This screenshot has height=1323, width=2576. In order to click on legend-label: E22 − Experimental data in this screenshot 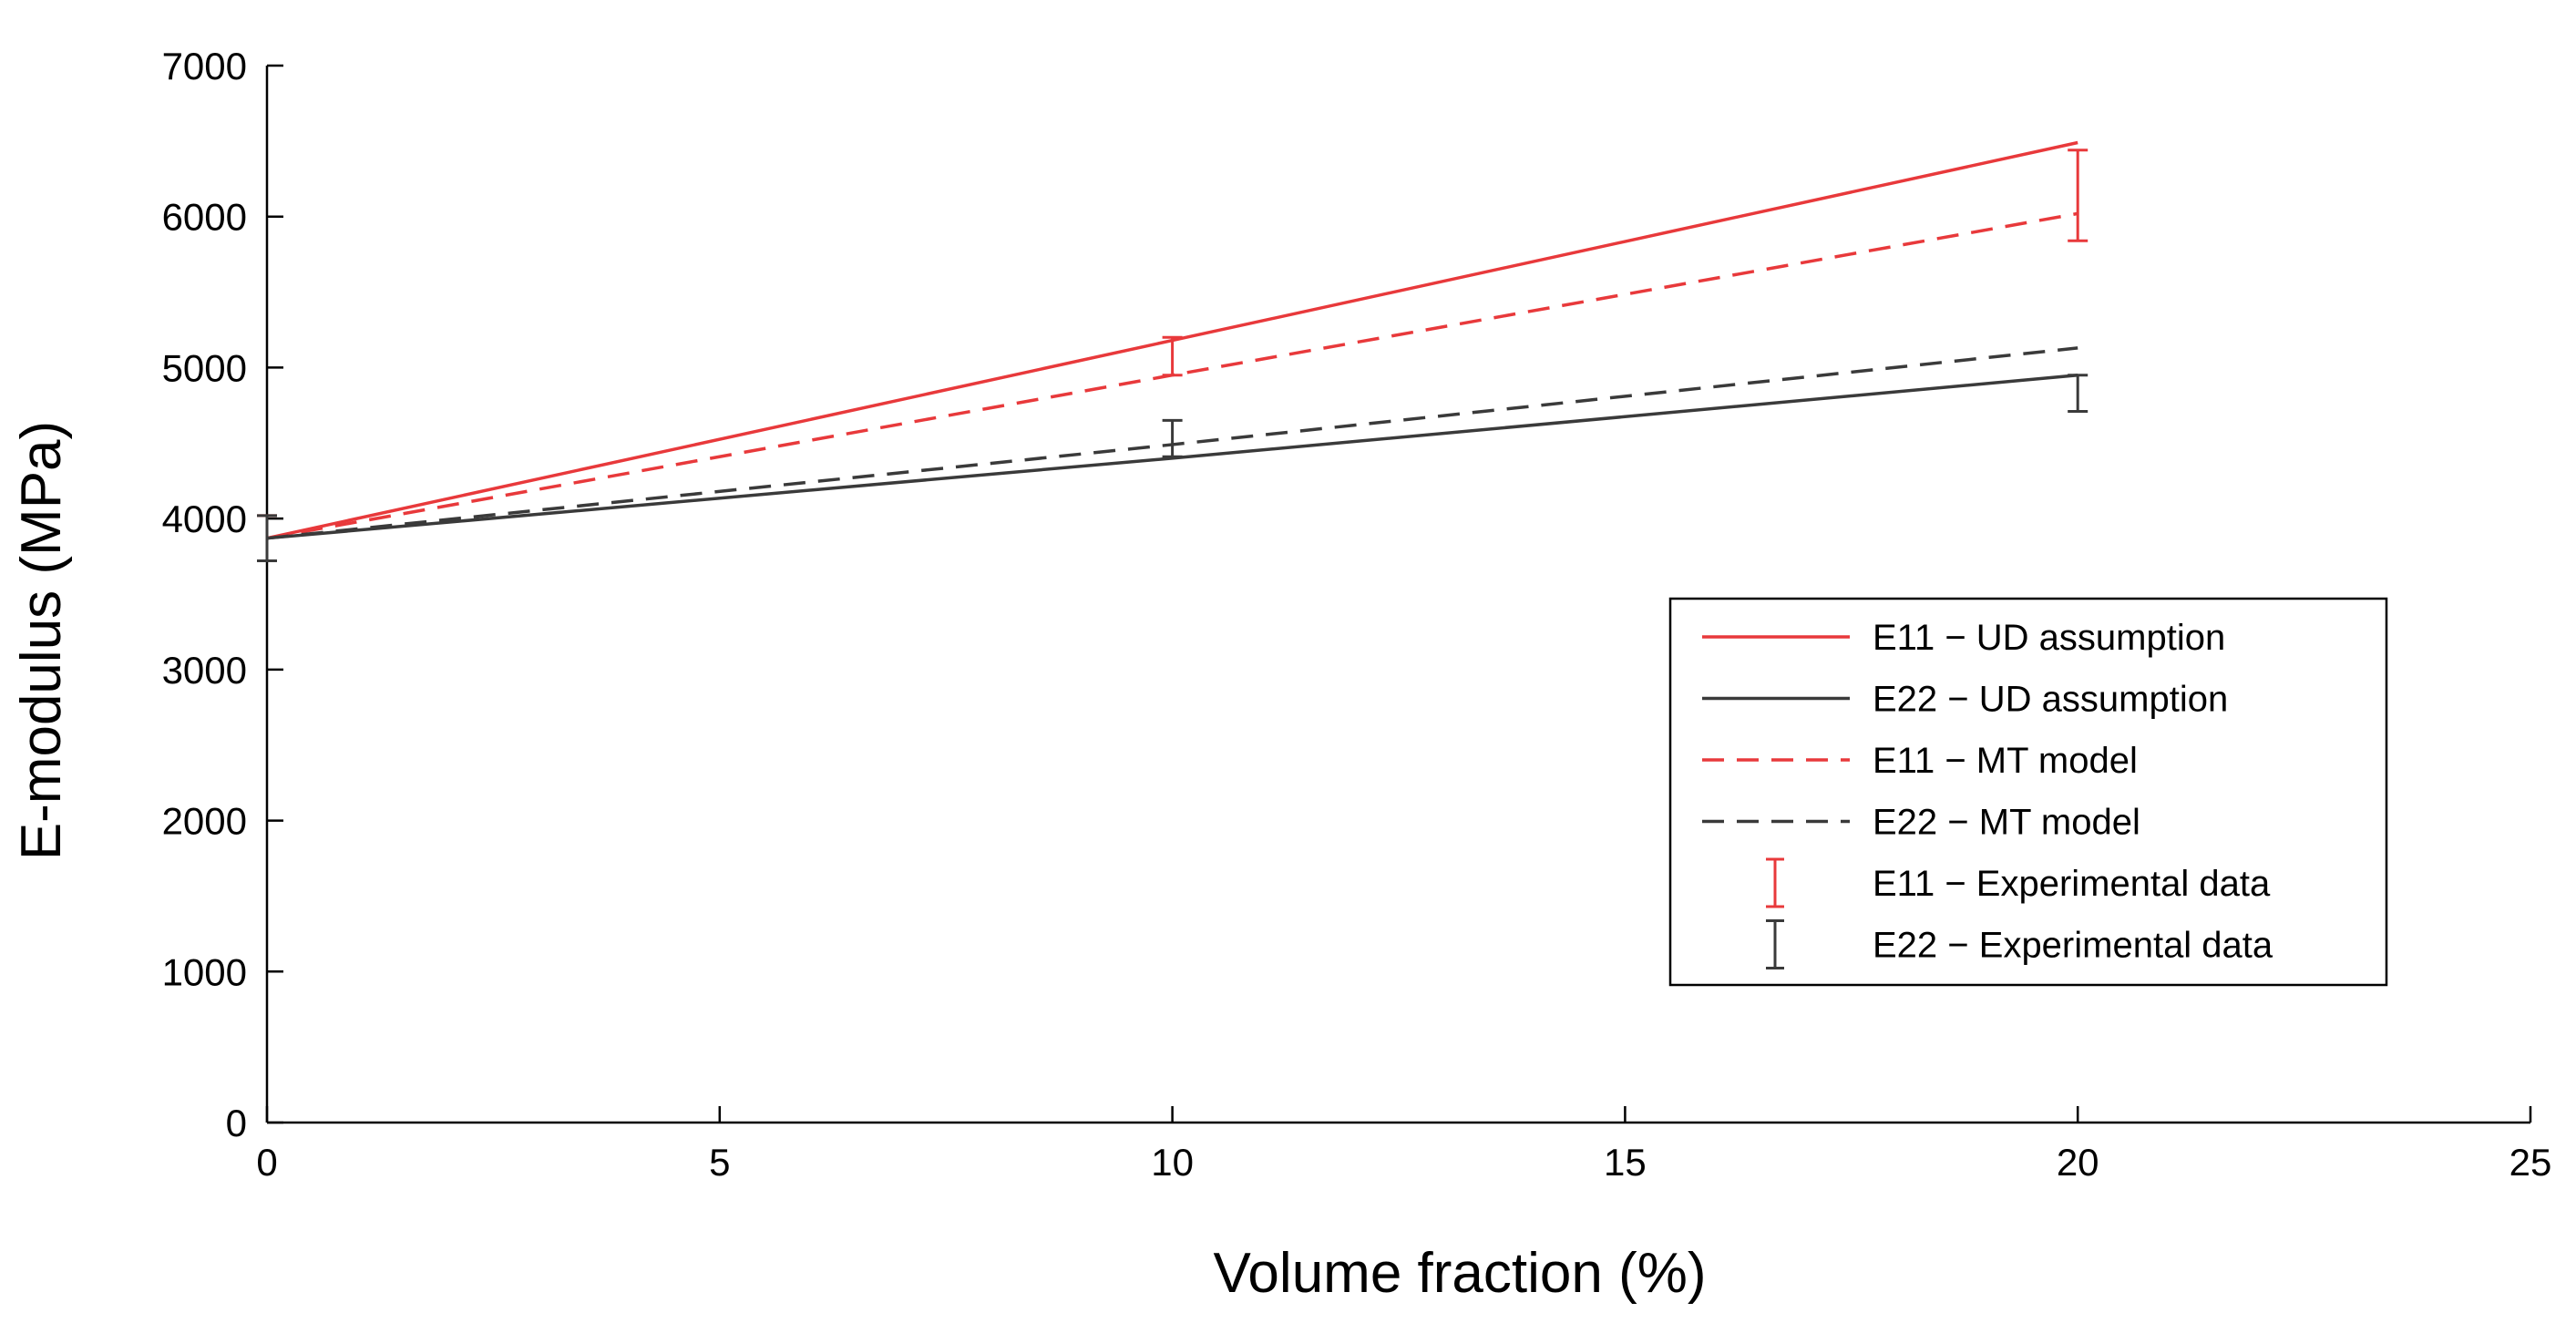, I will do `click(2073, 946)`.